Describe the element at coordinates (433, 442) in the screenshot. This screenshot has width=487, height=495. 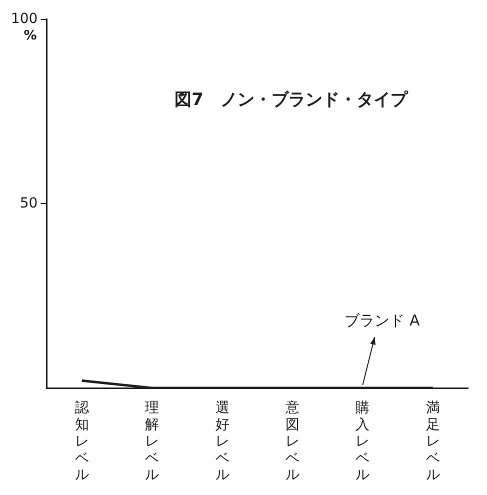
I see `x-tick-label: 満足レベル` at that location.